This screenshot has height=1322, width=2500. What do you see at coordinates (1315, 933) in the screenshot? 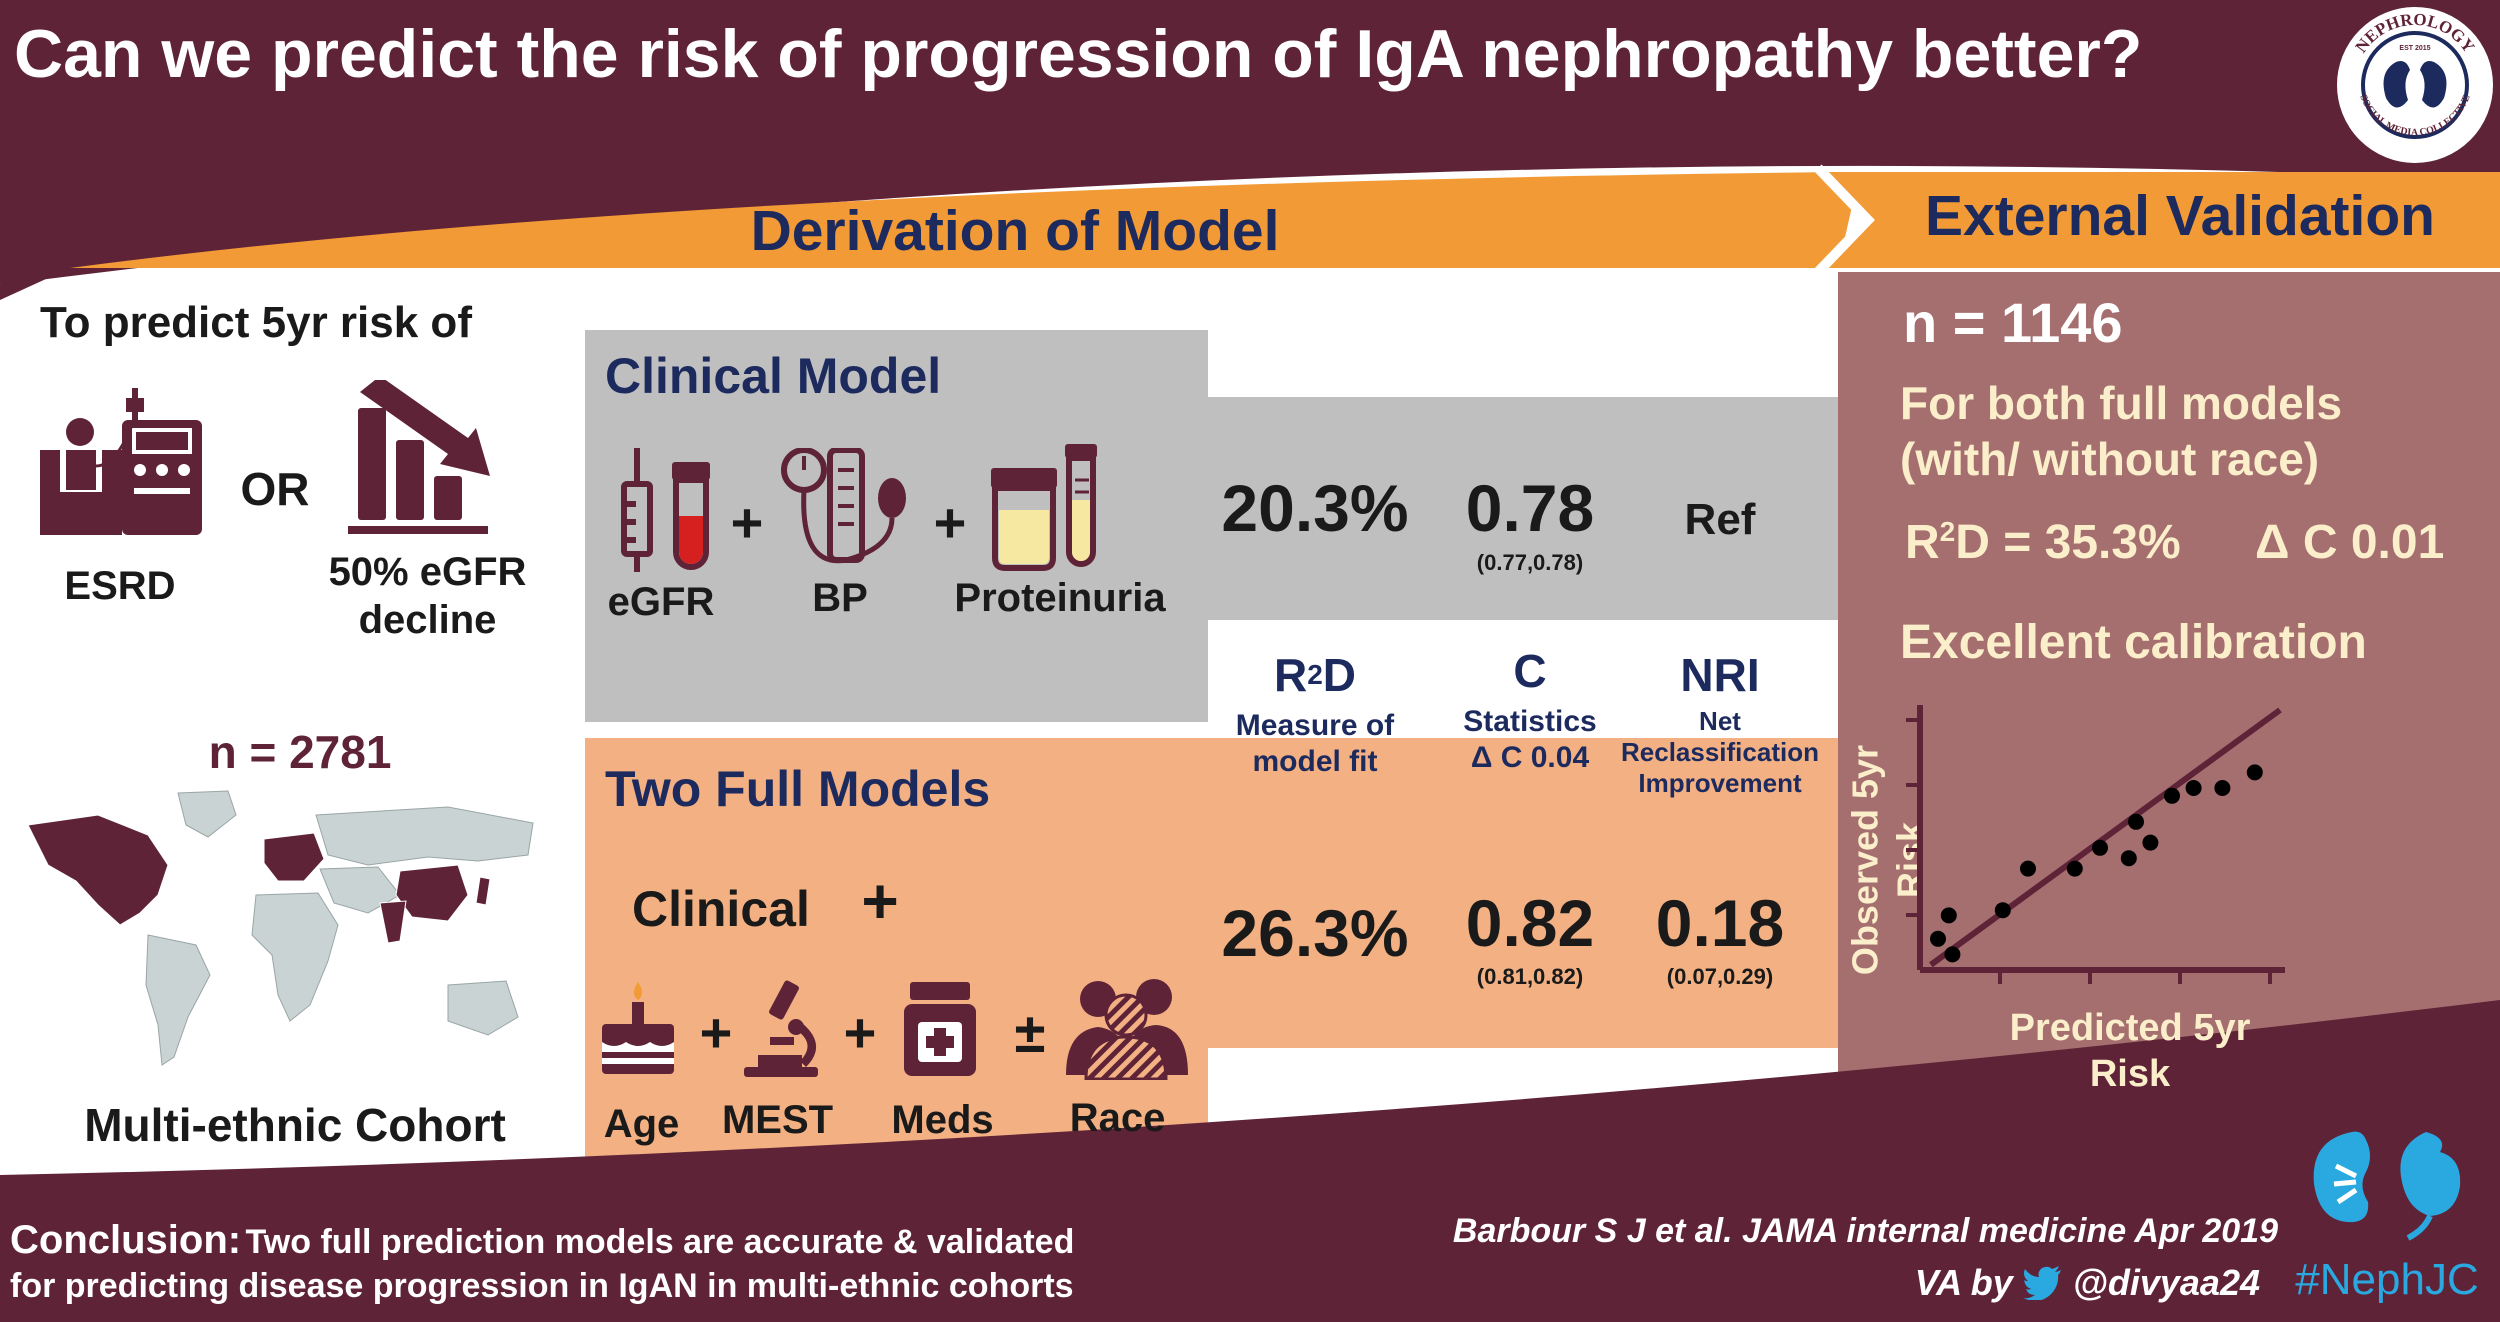
I see `full-r2d-value: 26.3%` at bounding box center [1315, 933].